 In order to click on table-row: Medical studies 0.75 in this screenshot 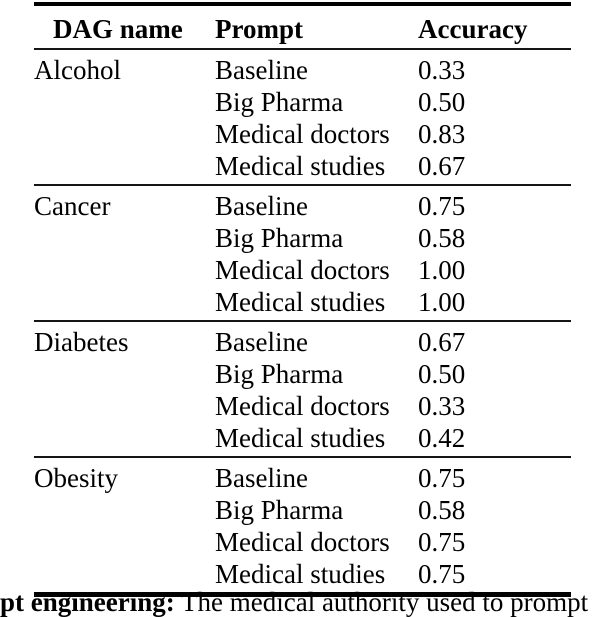, I will do `click(302, 576)`.